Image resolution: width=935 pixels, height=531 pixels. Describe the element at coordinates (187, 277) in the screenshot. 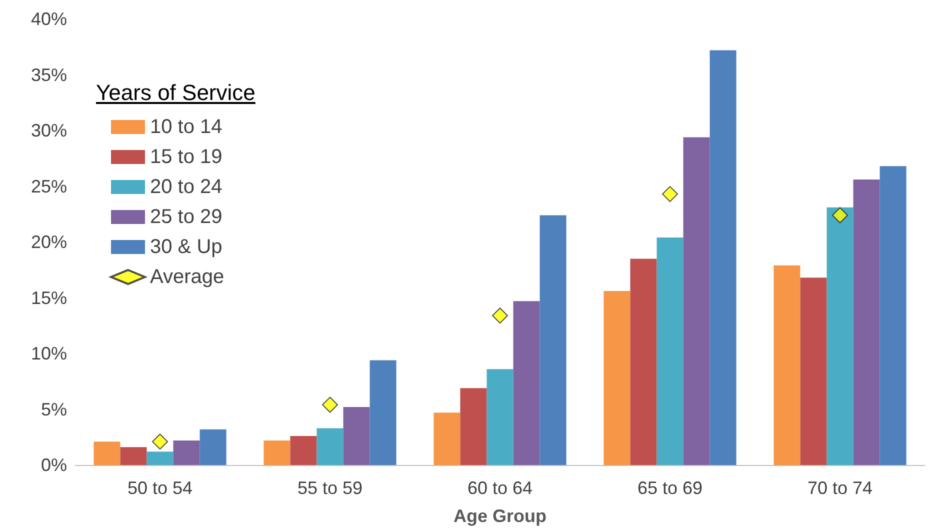

I see `legend-label: Average` at that location.